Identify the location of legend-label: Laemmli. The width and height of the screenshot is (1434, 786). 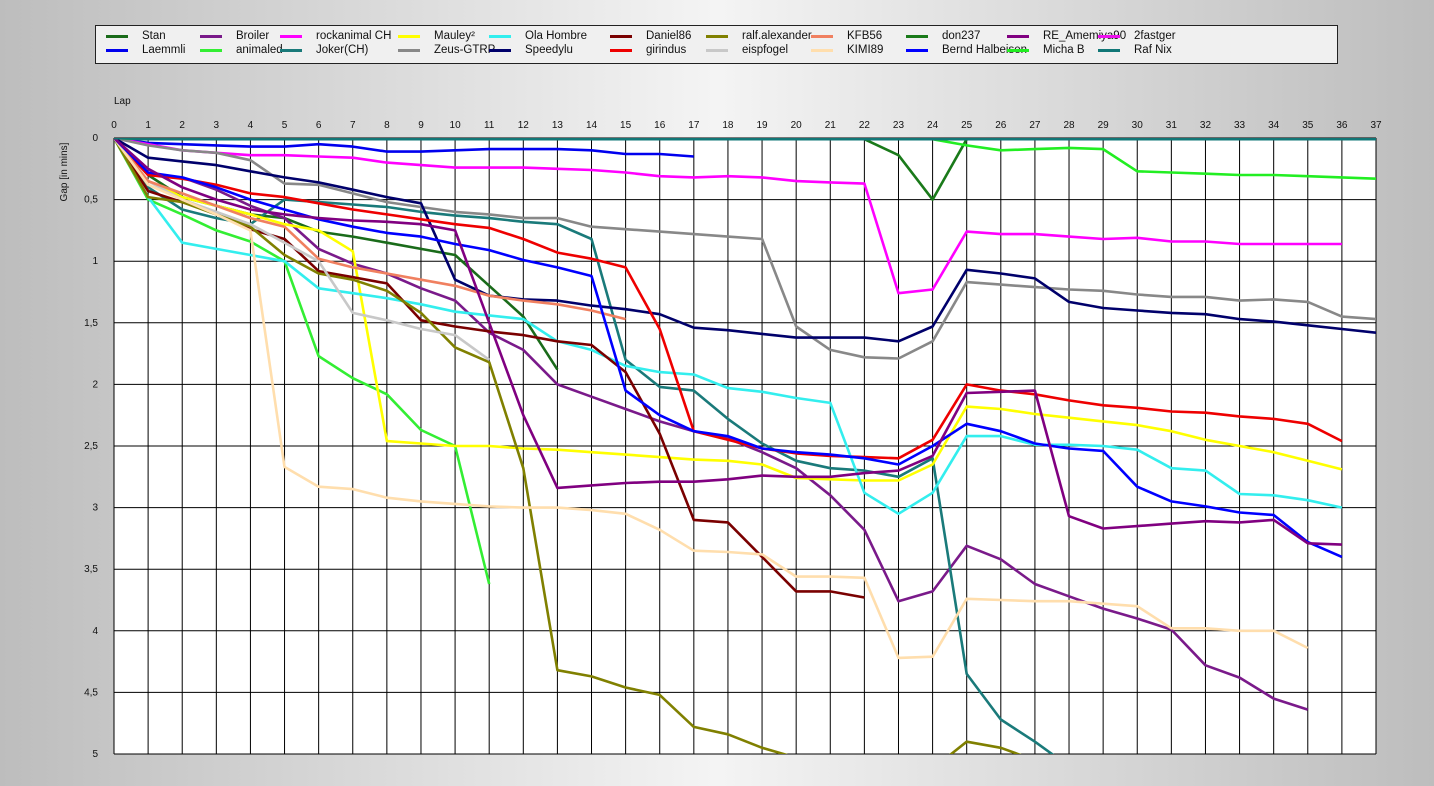
(164, 50).